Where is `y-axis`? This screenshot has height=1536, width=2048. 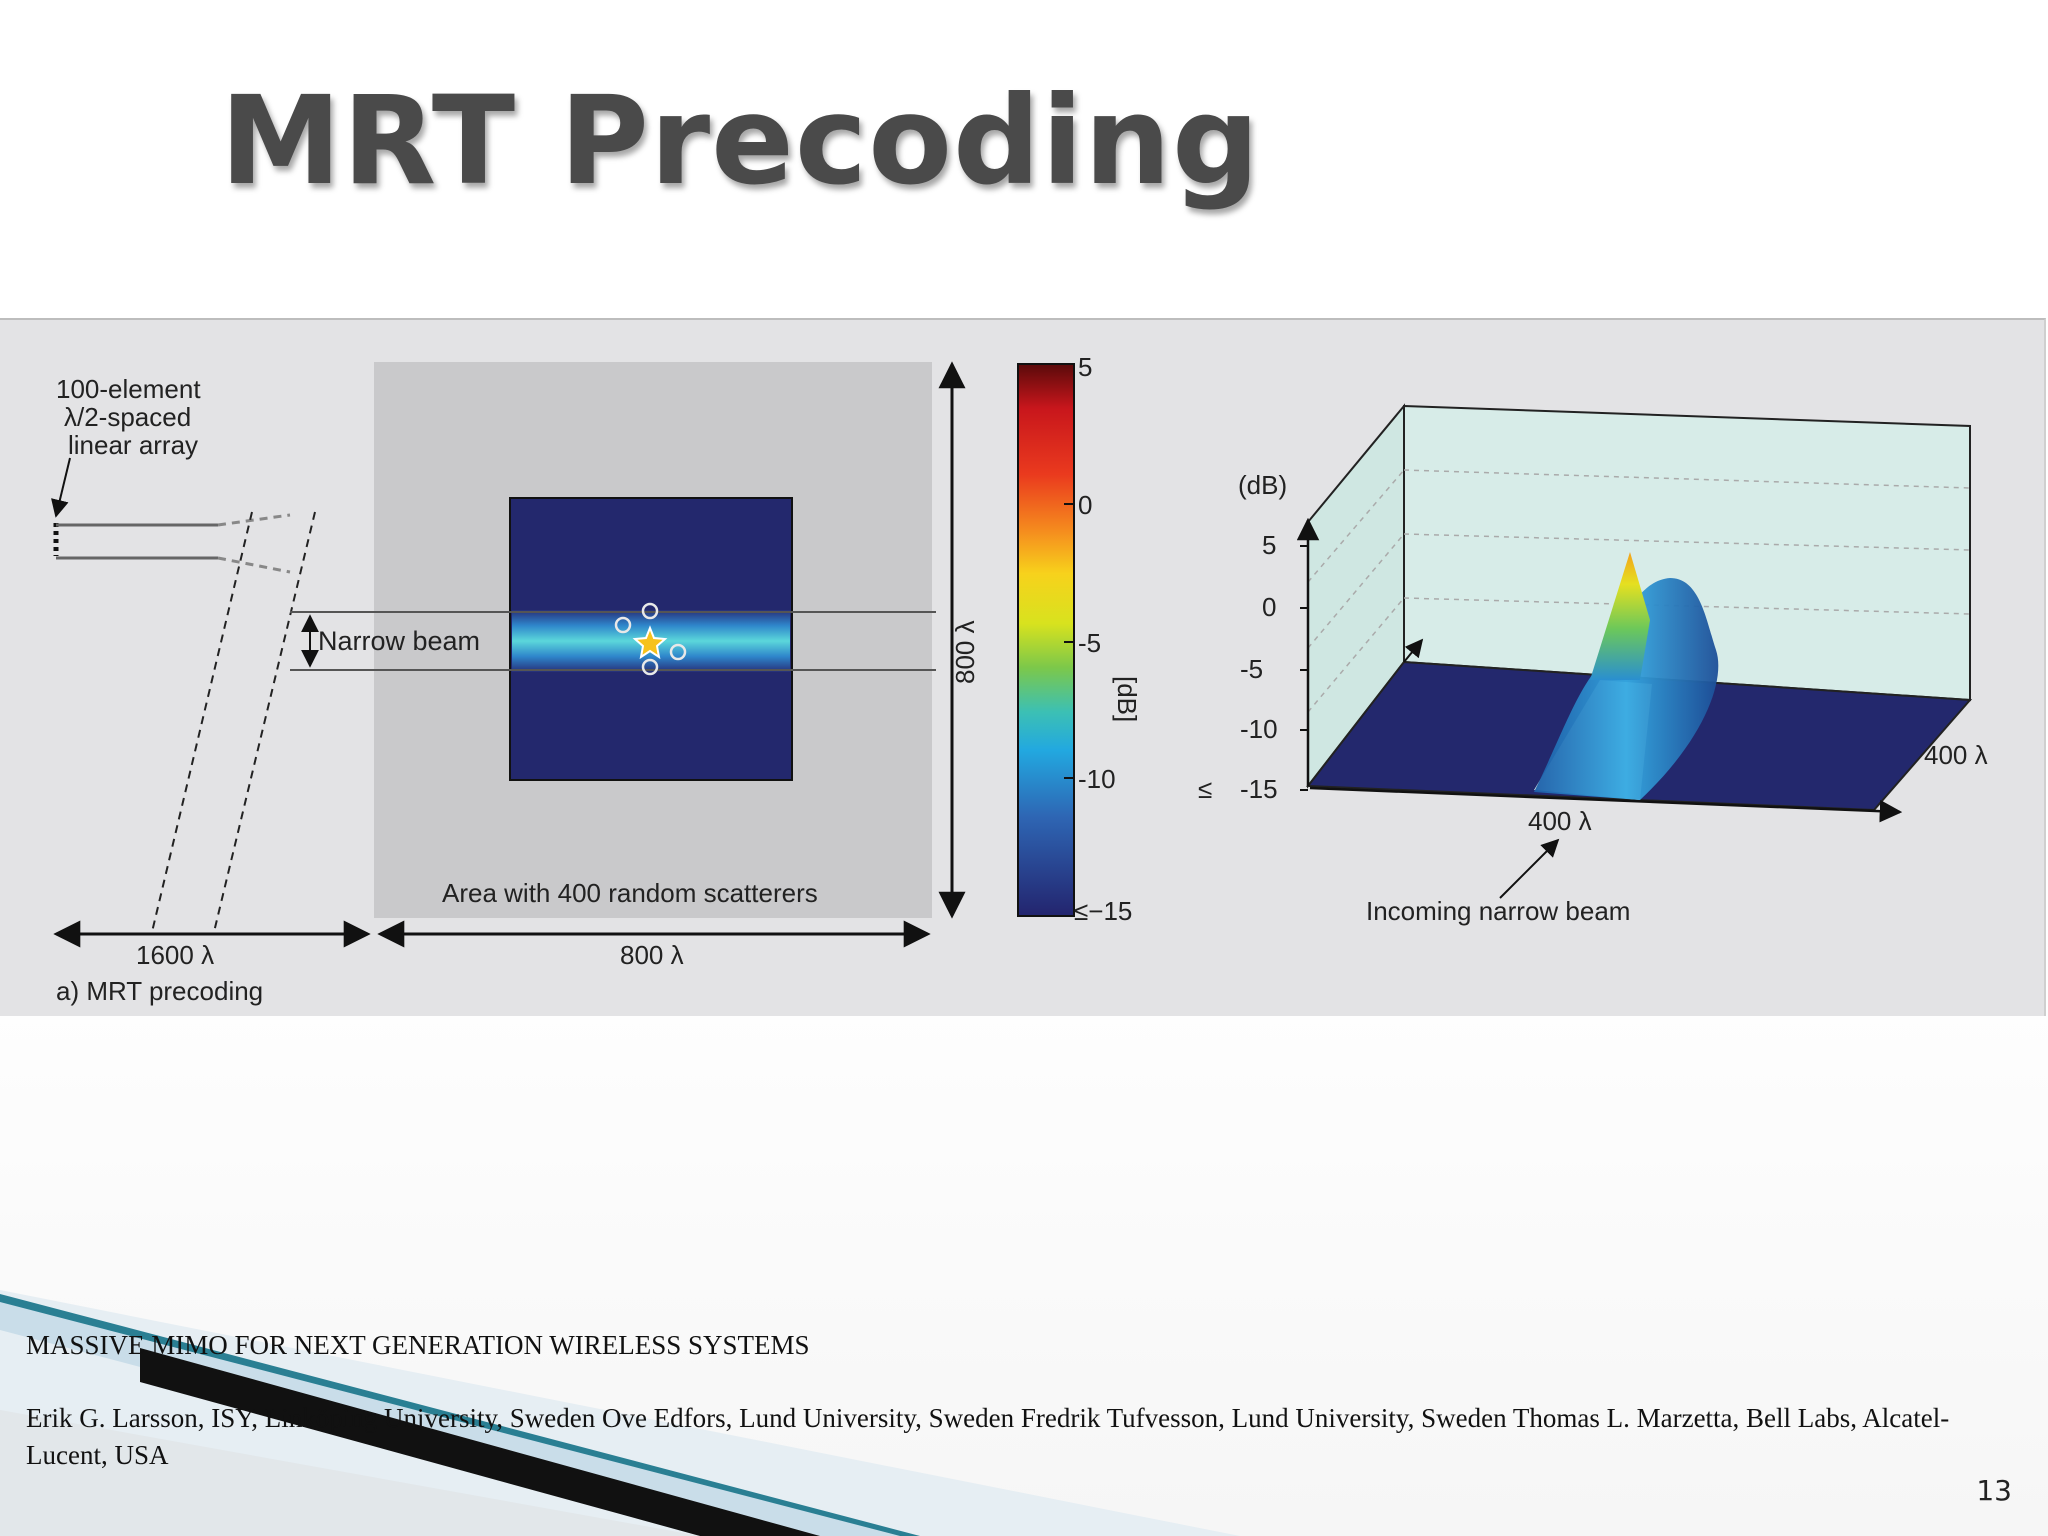 y-axis is located at coordinates (1413, 650).